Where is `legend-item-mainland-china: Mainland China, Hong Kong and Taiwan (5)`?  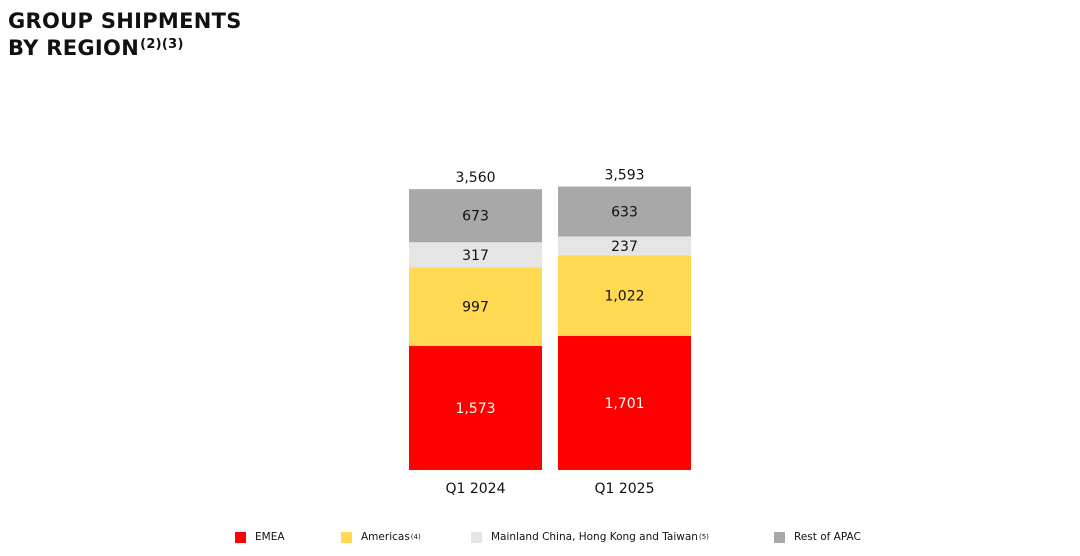 legend-item-mainland-china: Mainland China, Hong Kong and Taiwan (5) is located at coordinates (590, 537).